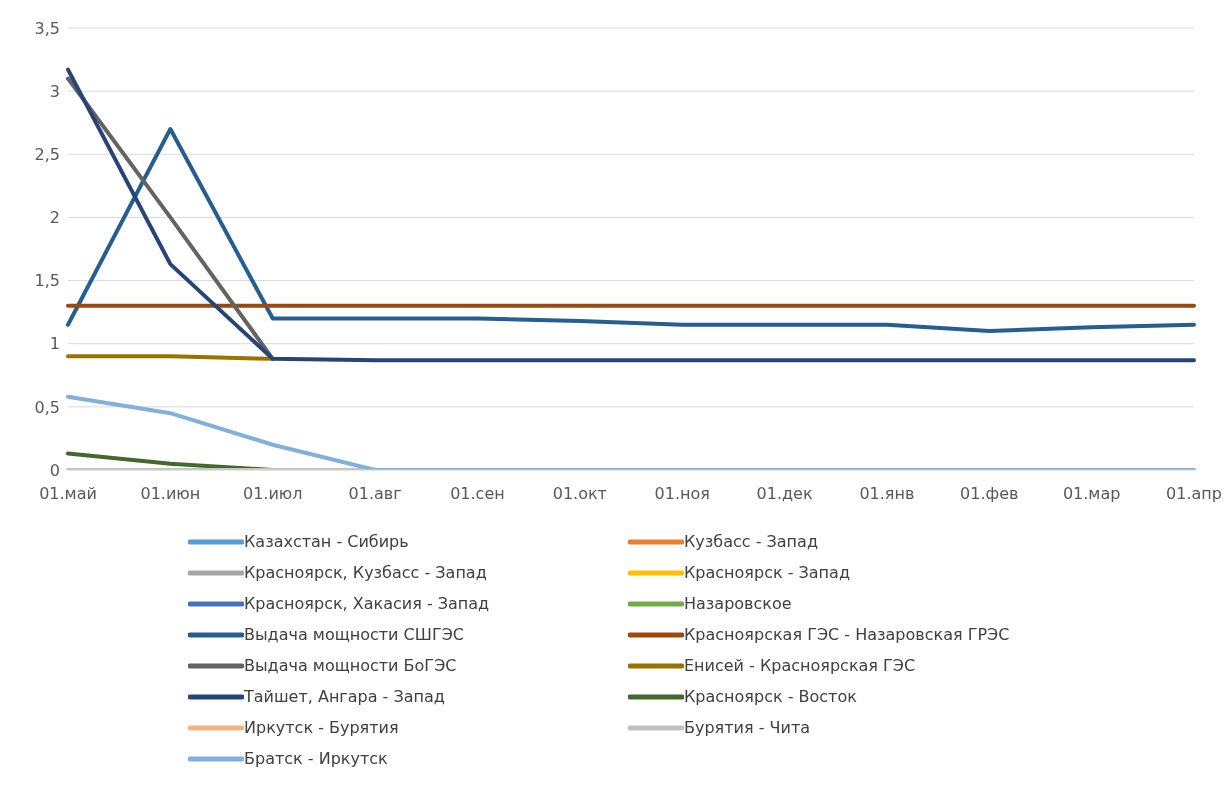  Describe the element at coordinates (784, 494) in the screenshot. I see `x-tick-label: 01.дек` at that location.